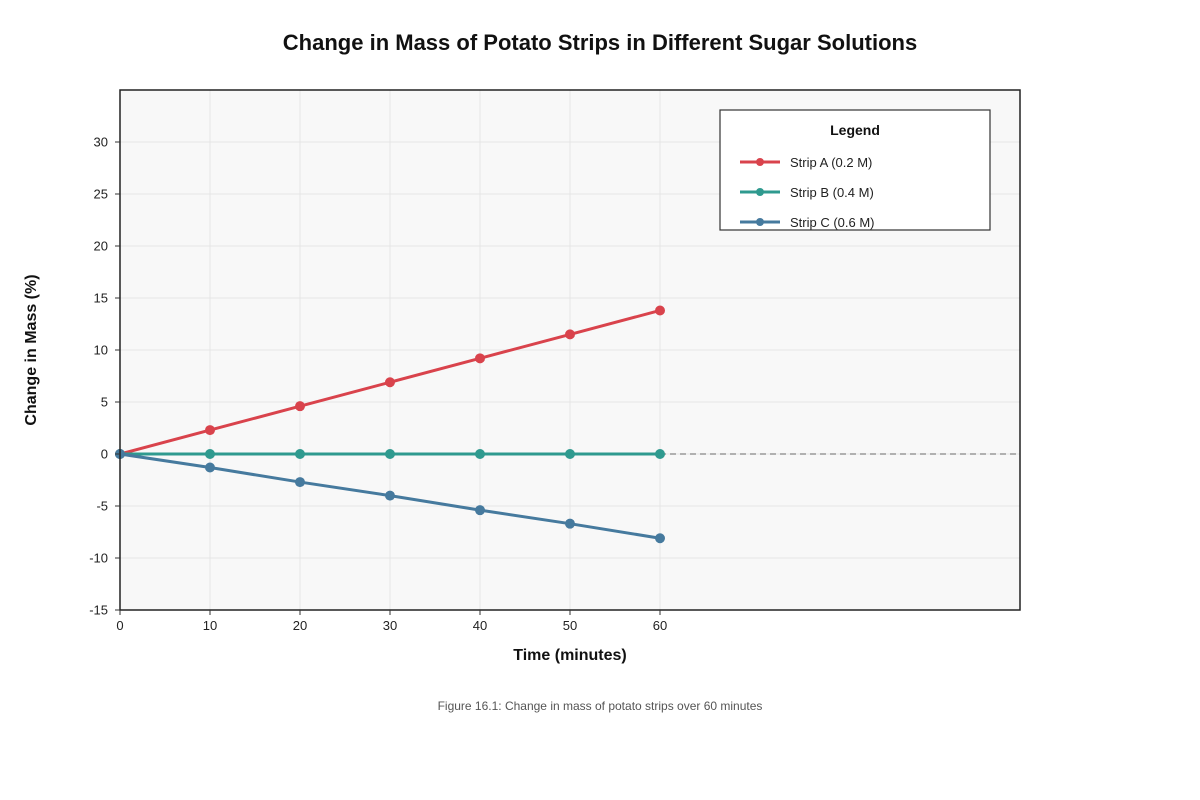  I want to click on x-tick-label: 30, so click(390, 625).